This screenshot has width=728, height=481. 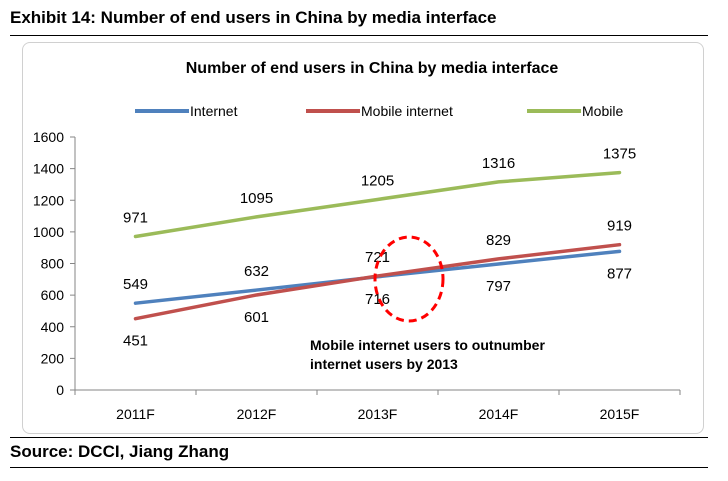 What do you see at coordinates (53, 327) in the screenshot?
I see `y-tick-label: 400` at bounding box center [53, 327].